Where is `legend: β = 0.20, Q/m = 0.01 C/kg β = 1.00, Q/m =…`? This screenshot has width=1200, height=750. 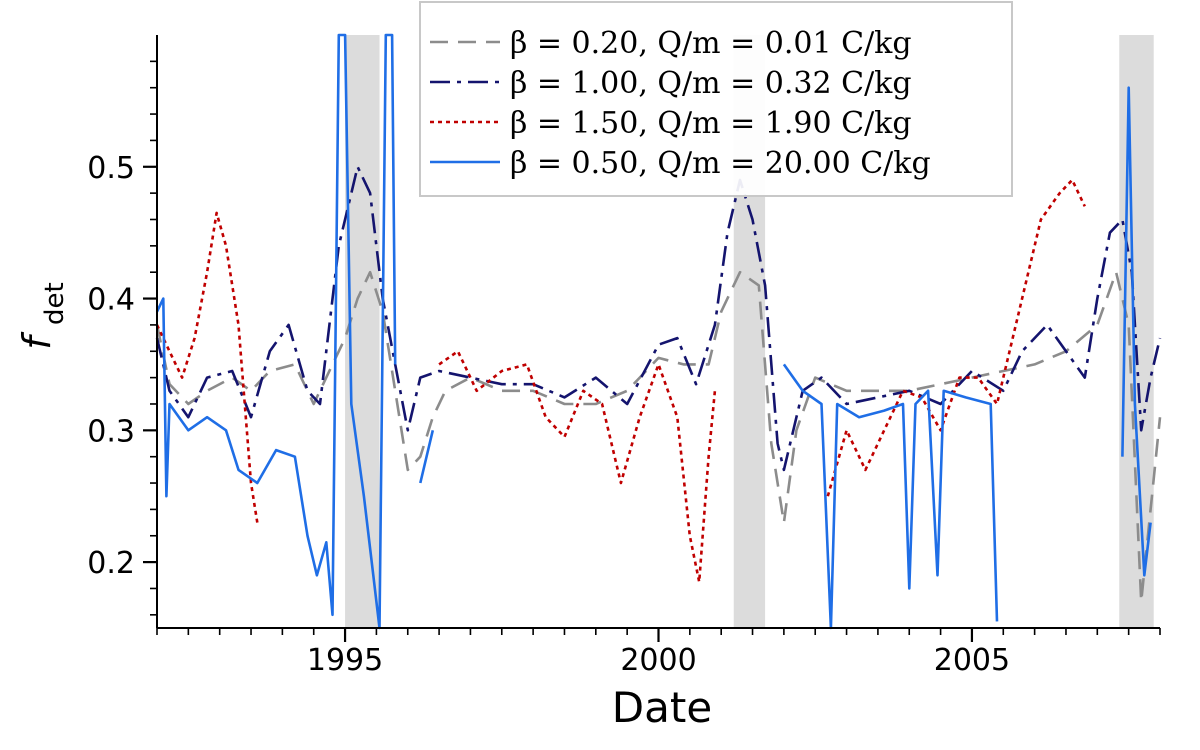 legend: β = 0.20, Q/m = 0.01 C/kg β = 1.00, Q/m =… is located at coordinates (716, 99).